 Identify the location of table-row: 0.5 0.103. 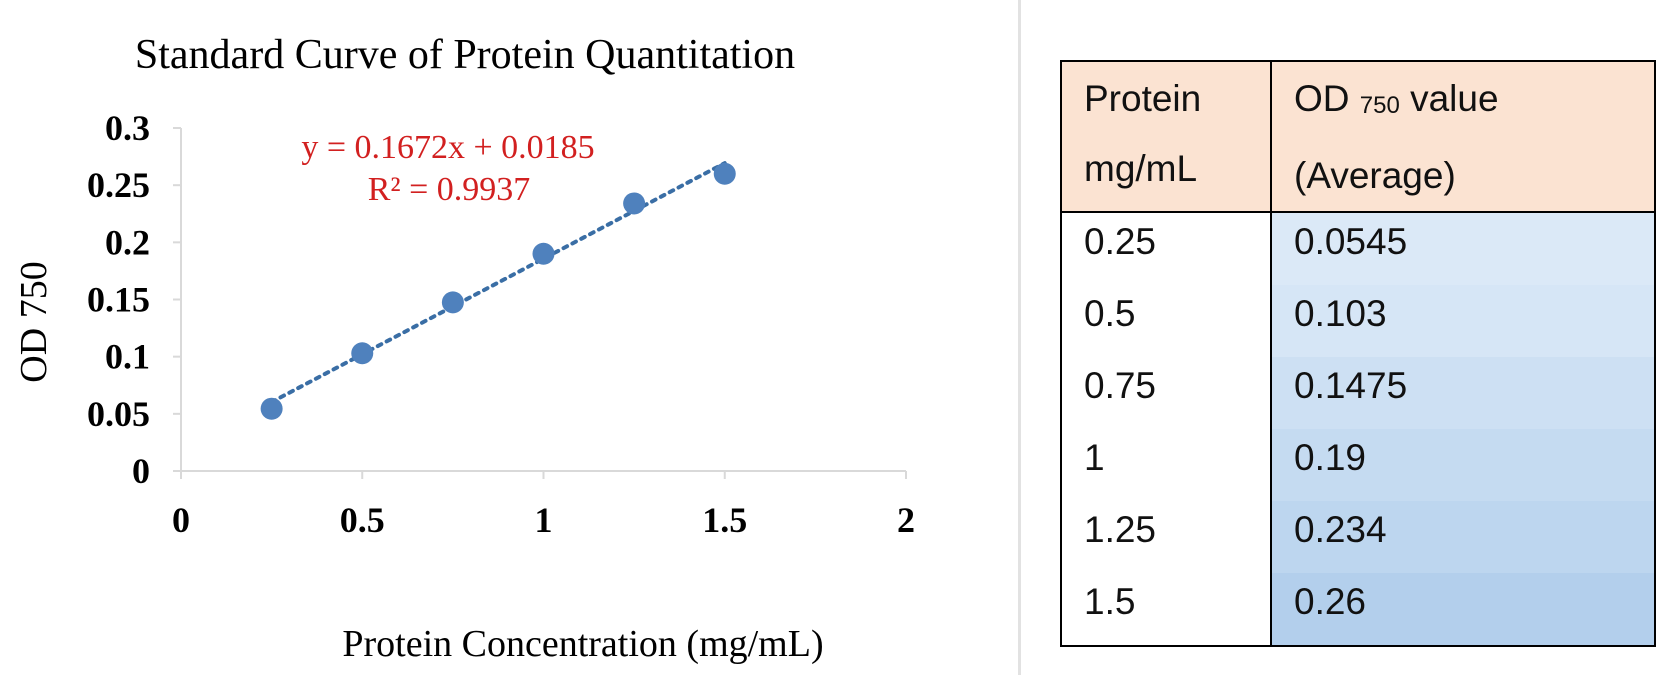
(1358, 321).